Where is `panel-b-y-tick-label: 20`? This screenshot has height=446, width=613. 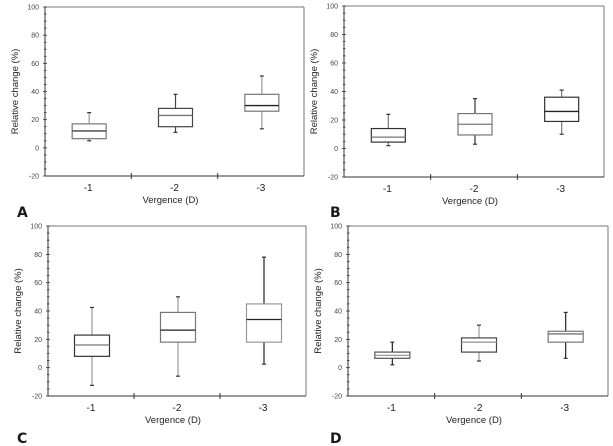 panel-b-y-tick-label: 20 is located at coordinates (334, 121).